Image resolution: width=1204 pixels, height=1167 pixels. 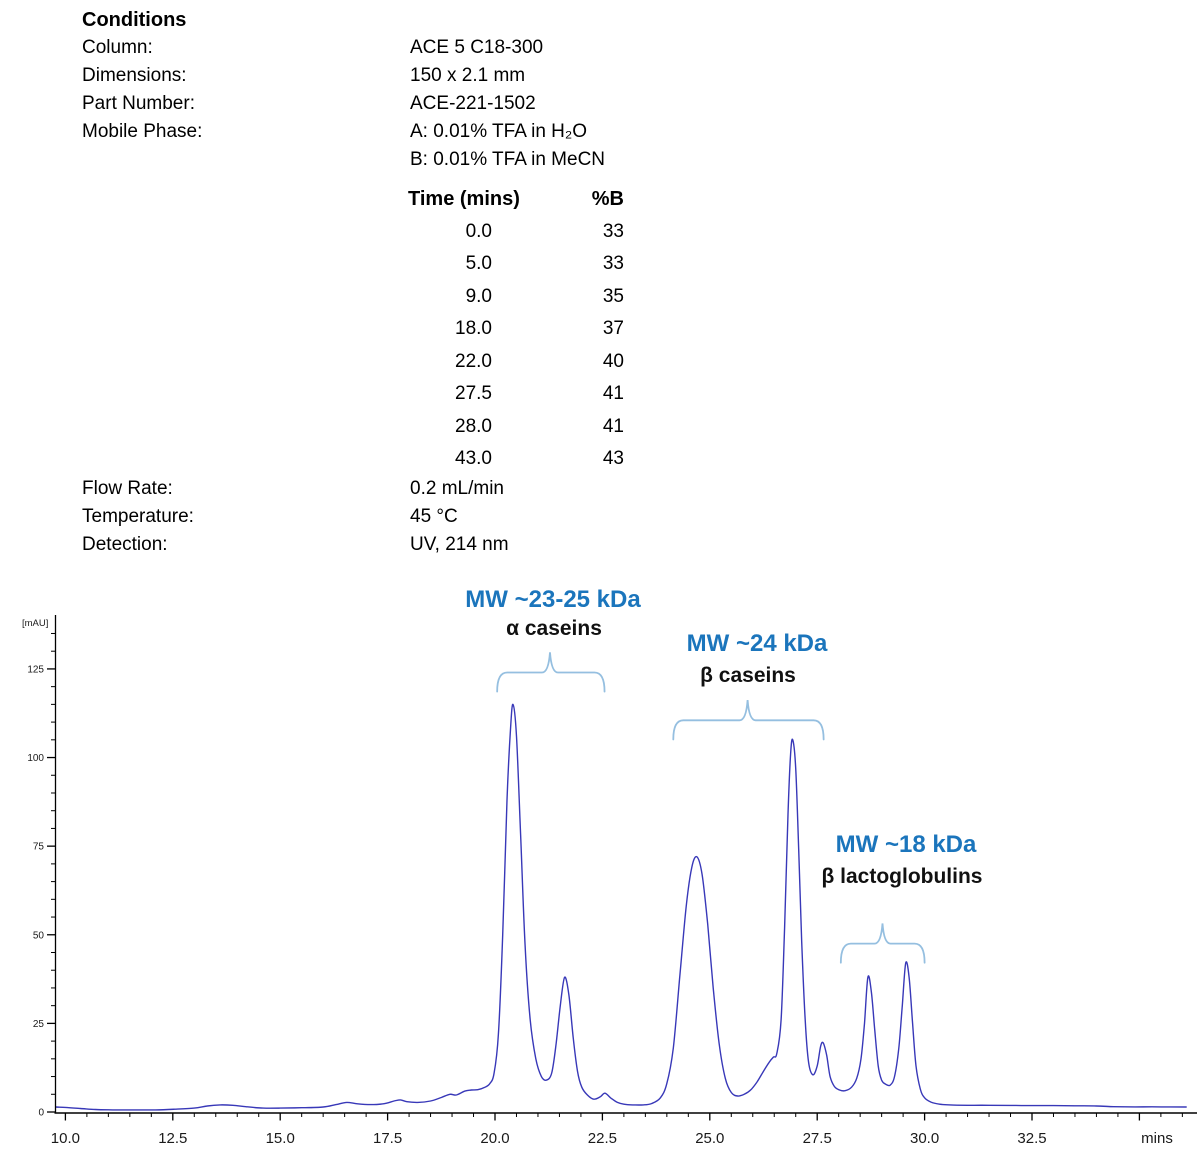 I want to click on gradient-time: 22.0, so click(x=473, y=361).